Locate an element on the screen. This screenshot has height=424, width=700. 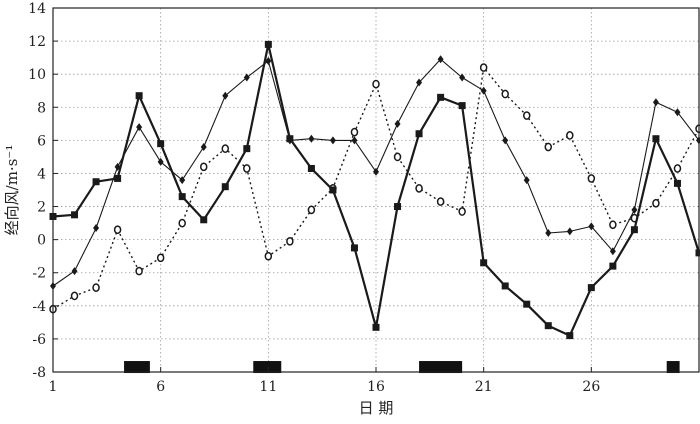
y-tick-label: 14 is located at coordinates (37, 9).